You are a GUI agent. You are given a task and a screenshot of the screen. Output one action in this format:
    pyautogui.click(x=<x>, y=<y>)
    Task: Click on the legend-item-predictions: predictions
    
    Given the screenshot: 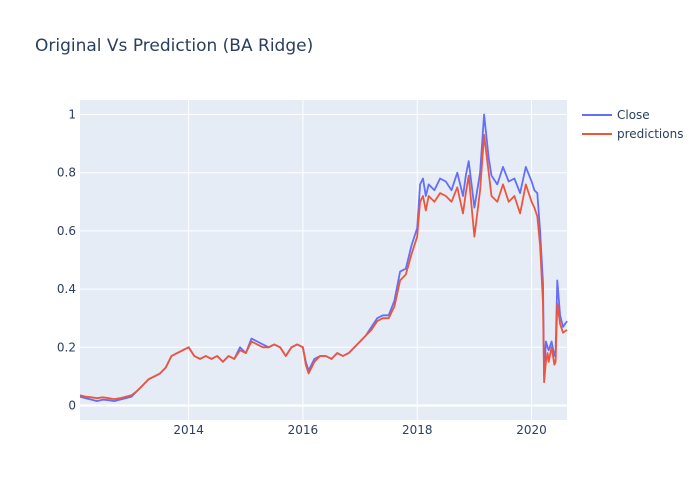 What is the action you would take?
    pyautogui.click(x=632, y=134)
    